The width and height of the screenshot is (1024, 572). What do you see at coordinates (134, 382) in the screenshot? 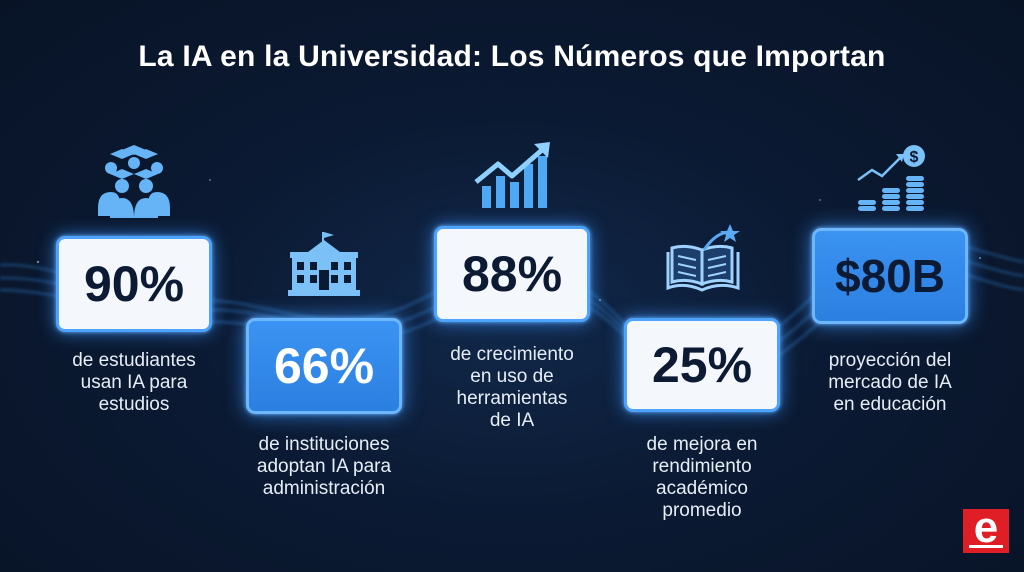
I see `stat-description: de estudiantes usan IA para estudios` at bounding box center [134, 382].